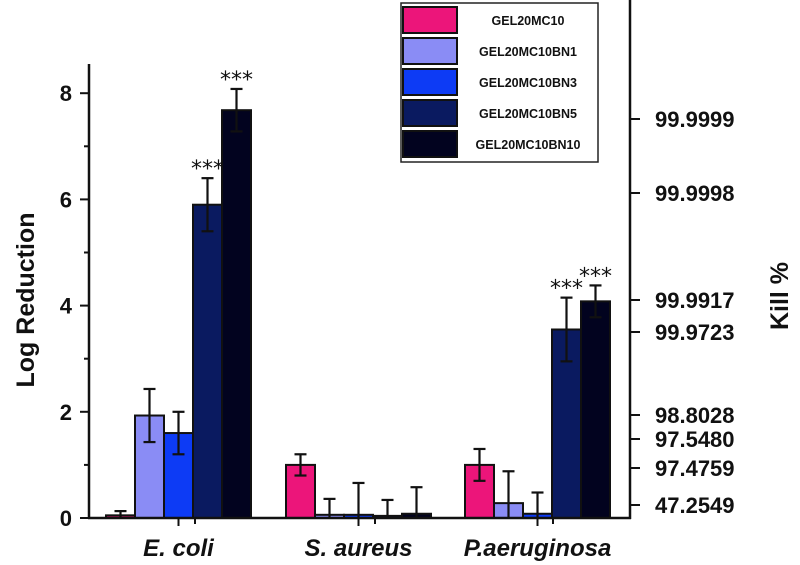 The height and width of the screenshot is (565, 800). Describe the element at coordinates (695, 505) in the screenshot. I see `y2-tick-label: 47.2549` at that location.